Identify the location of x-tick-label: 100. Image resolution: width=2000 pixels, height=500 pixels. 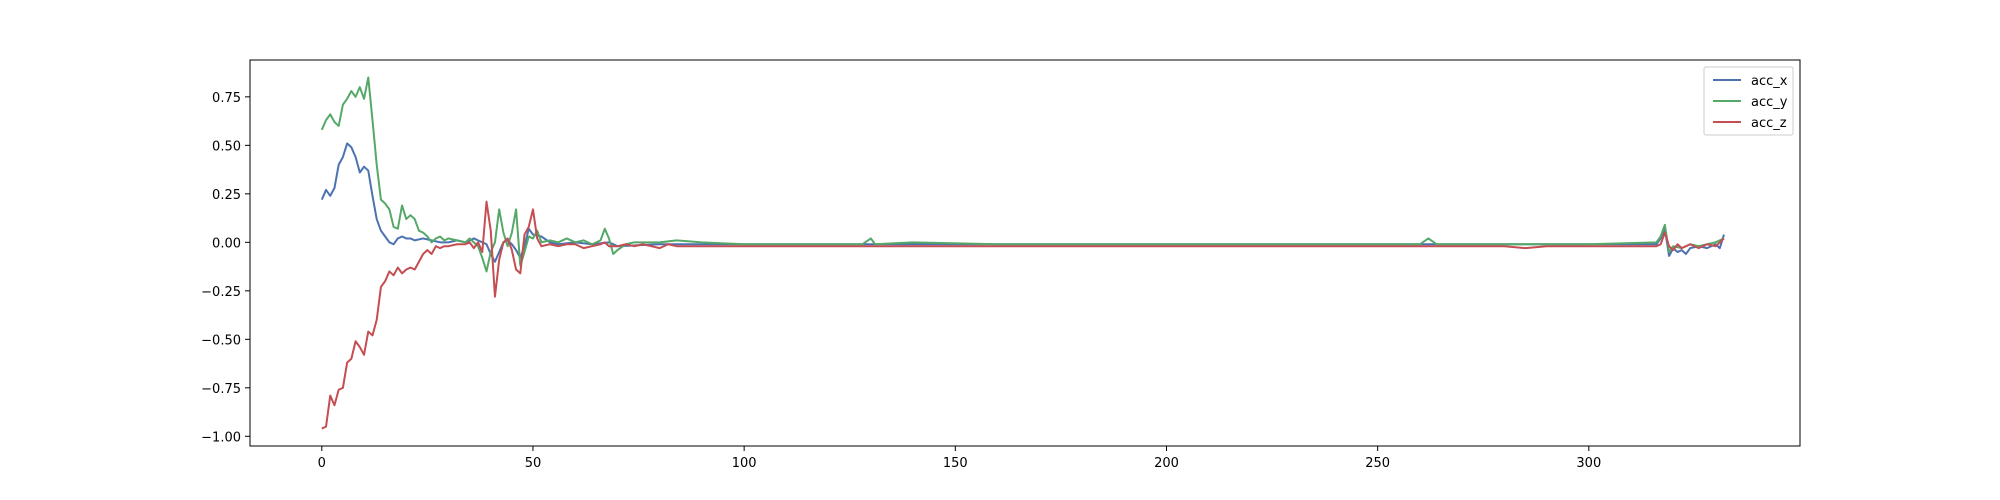
(744, 463).